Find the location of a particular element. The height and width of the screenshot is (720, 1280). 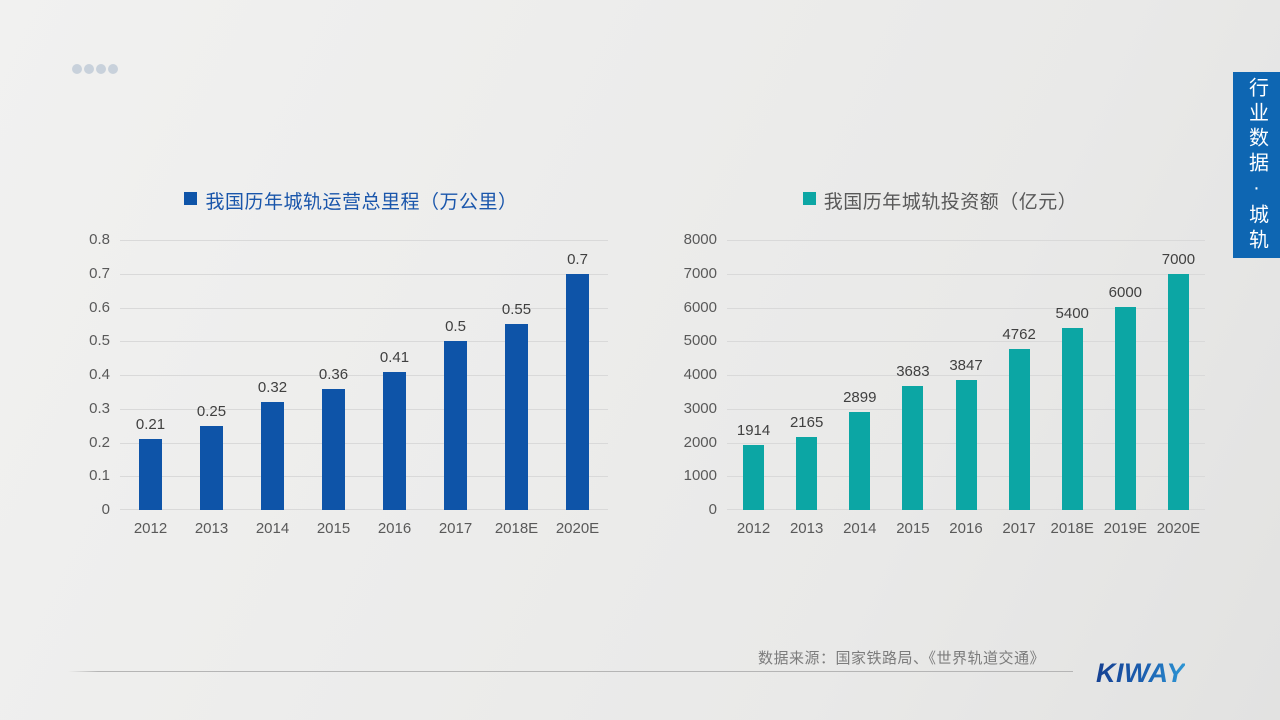

chart-title: 我国历年城轨运营总里程（万公里） is located at coordinates (361, 202).